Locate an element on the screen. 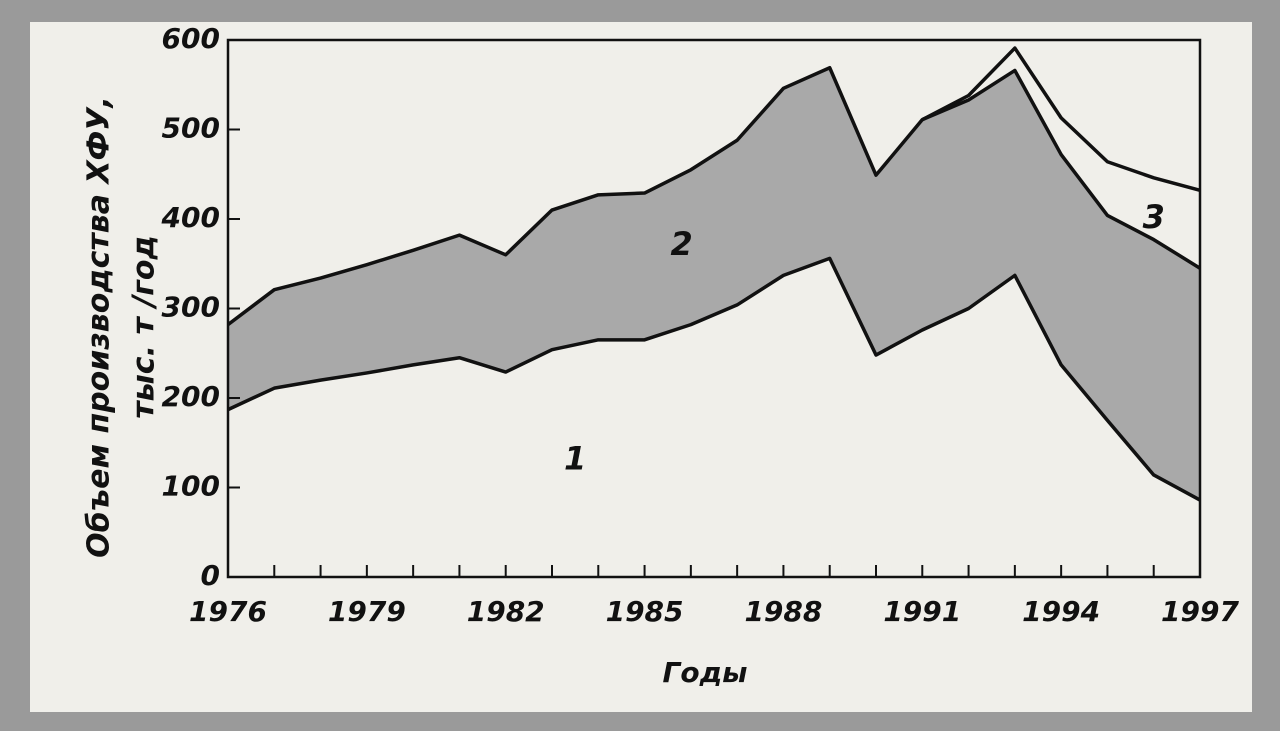  series-label: 3 is located at coordinates (1154, 217).